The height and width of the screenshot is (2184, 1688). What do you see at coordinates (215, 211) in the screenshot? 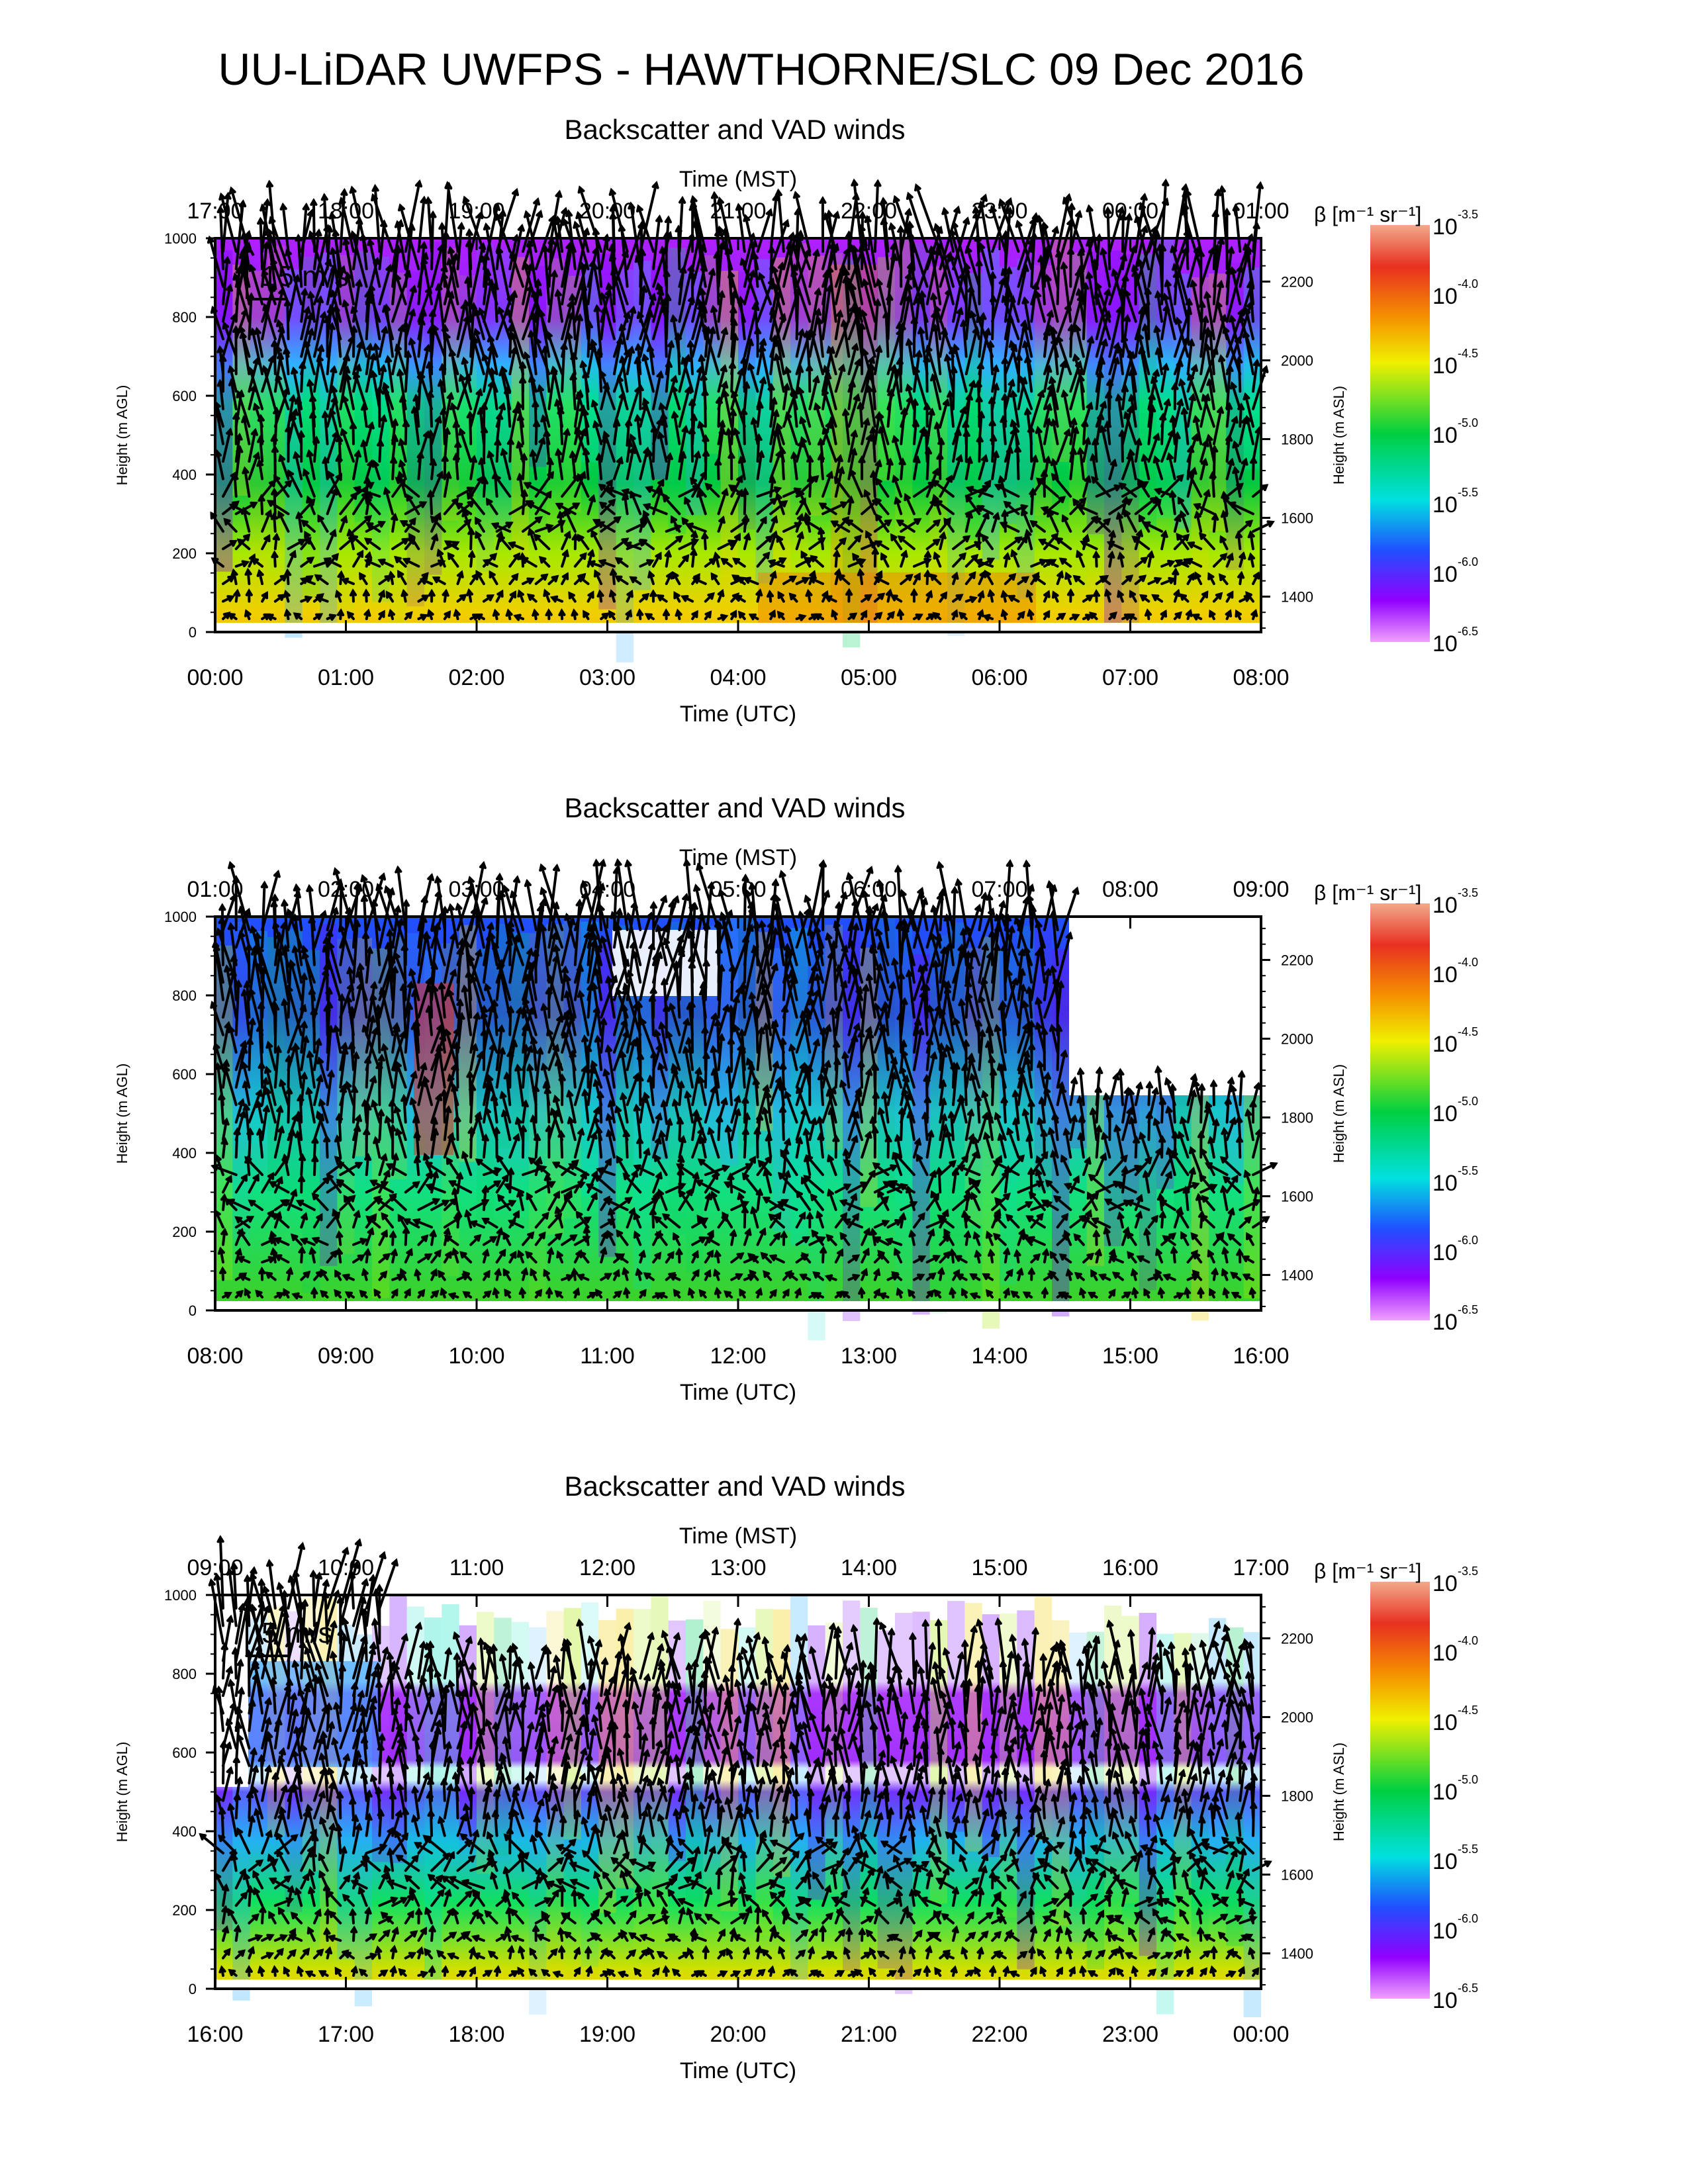
I see `top-tick-label: 17:00` at bounding box center [215, 211].